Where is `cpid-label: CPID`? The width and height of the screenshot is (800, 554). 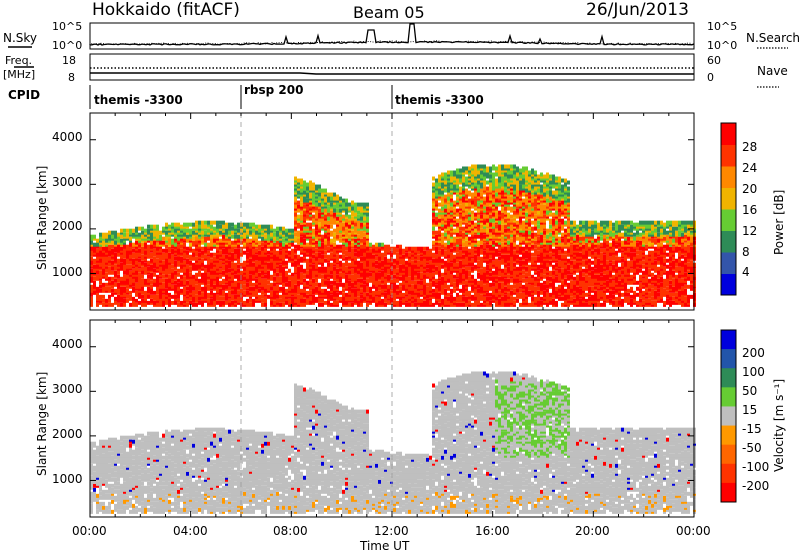
cpid-label: CPID is located at coordinates (24, 95).